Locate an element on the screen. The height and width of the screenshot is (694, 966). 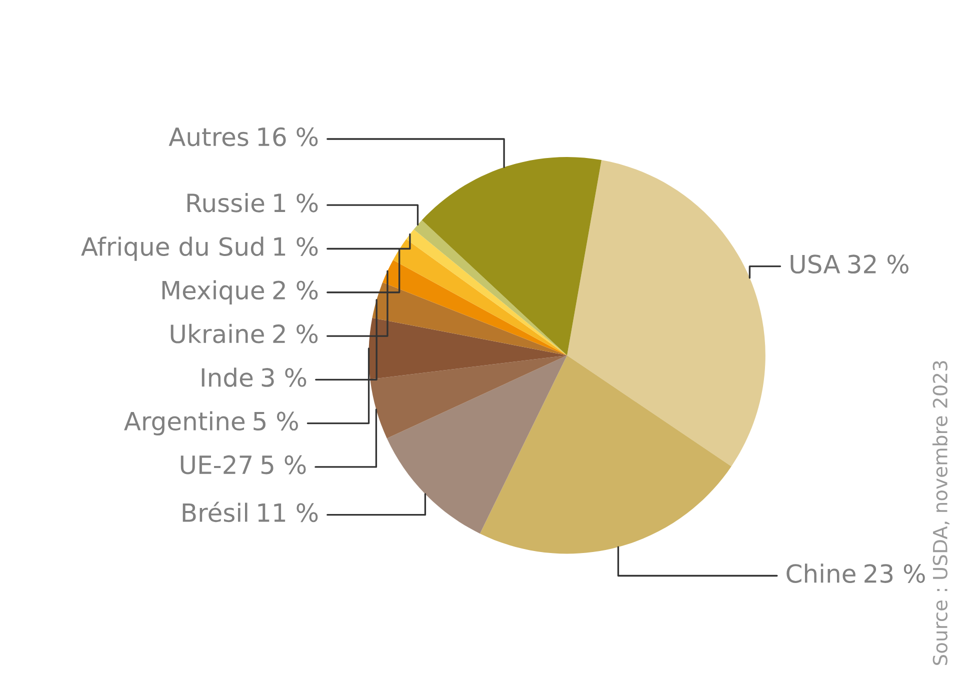
data-label: 11 % is located at coordinates (288, 512).